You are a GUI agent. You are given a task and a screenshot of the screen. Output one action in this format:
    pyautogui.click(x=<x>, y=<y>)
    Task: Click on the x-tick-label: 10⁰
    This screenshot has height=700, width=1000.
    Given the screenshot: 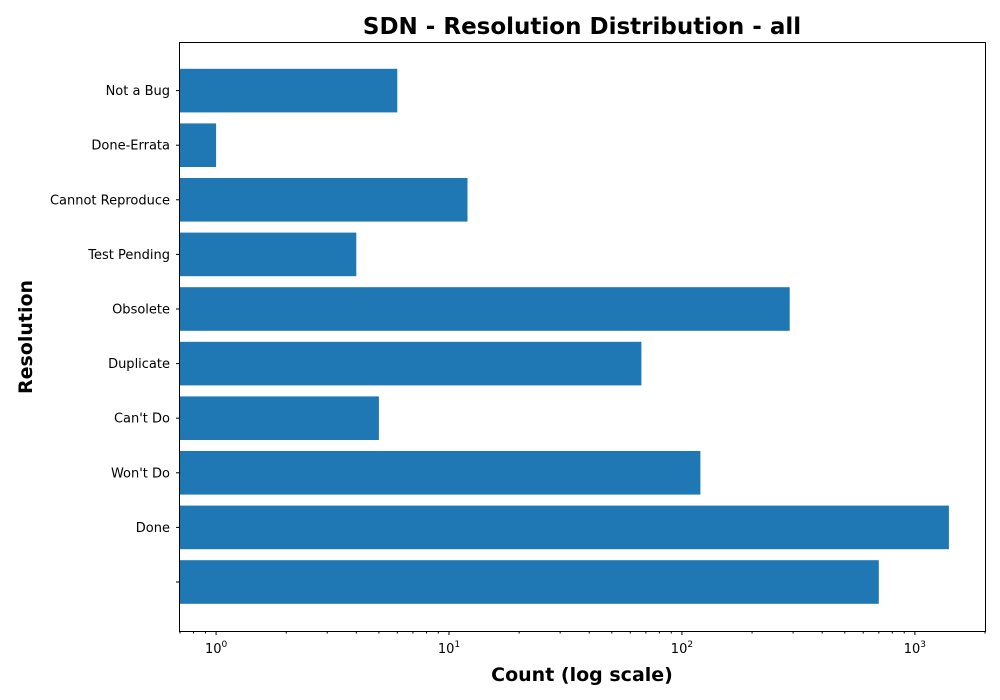 What is the action you would take?
    pyautogui.click(x=216, y=648)
    